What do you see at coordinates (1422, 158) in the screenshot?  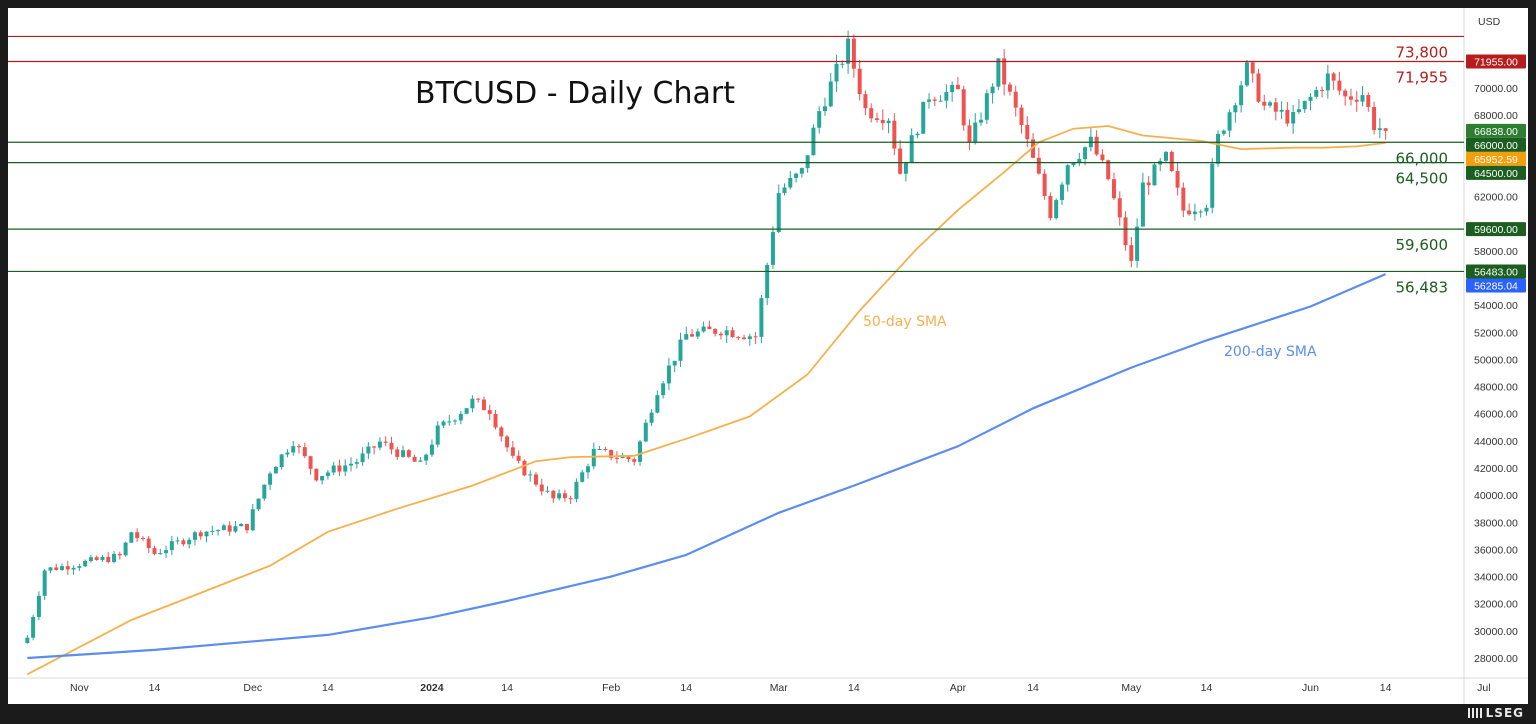 I see `level-label-66000: 66,000` at bounding box center [1422, 158].